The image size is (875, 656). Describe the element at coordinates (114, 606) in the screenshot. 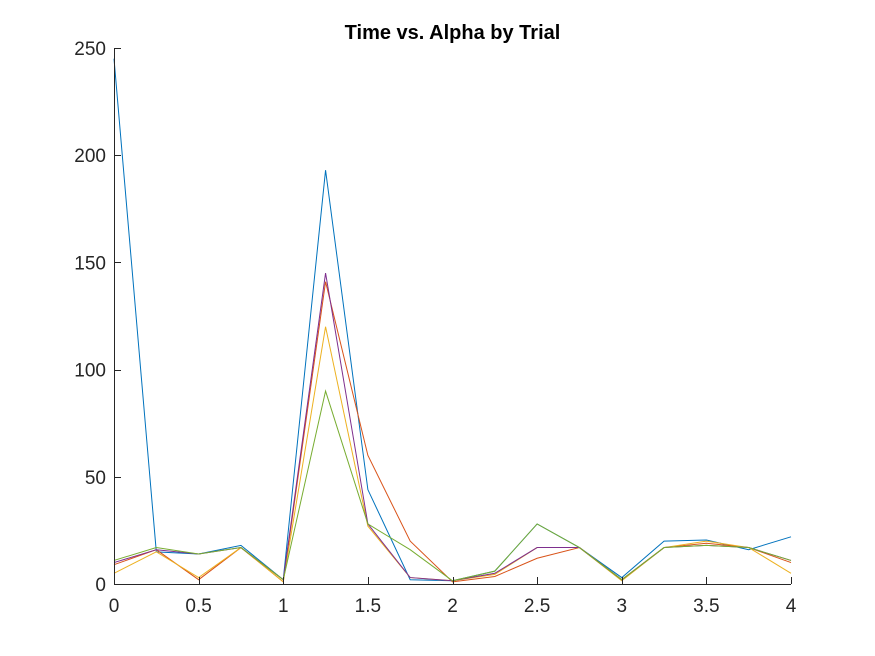

I see `x-tick-label: 0` at that location.